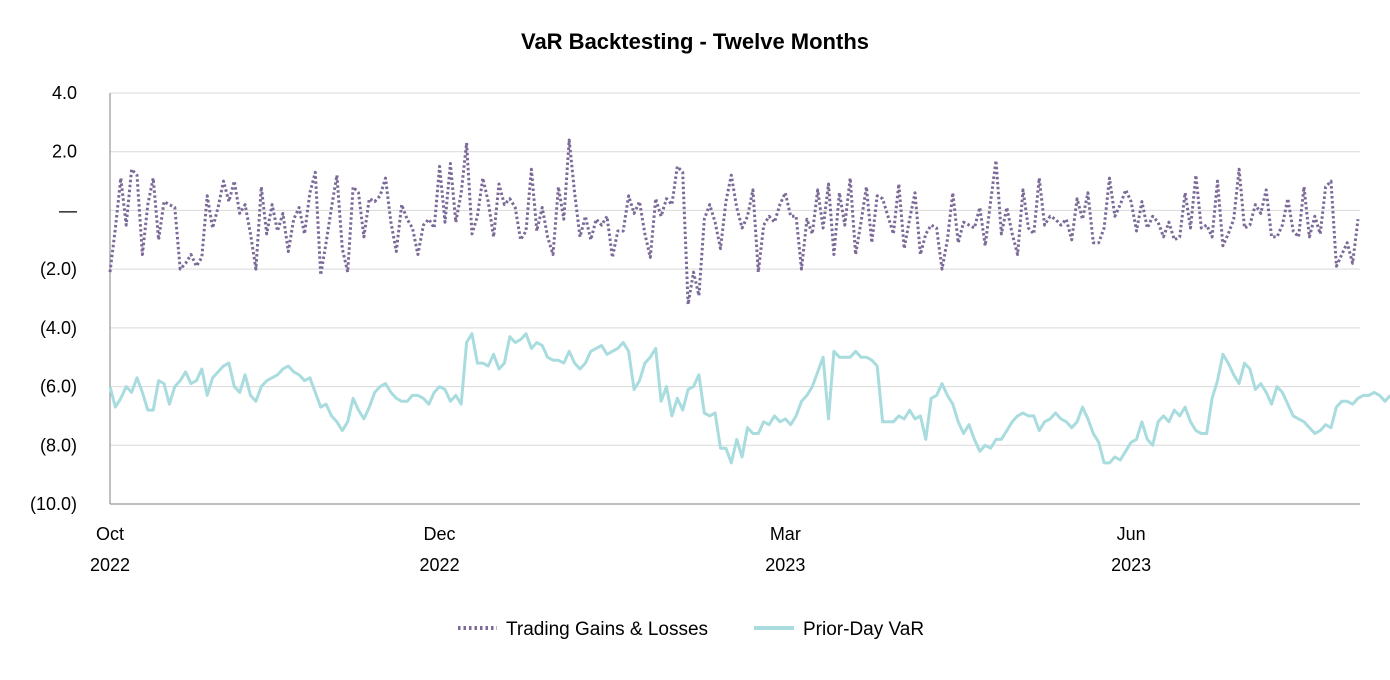 The height and width of the screenshot is (680, 1390). I want to click on y-tick-label: 4.0, so click(64, 93).